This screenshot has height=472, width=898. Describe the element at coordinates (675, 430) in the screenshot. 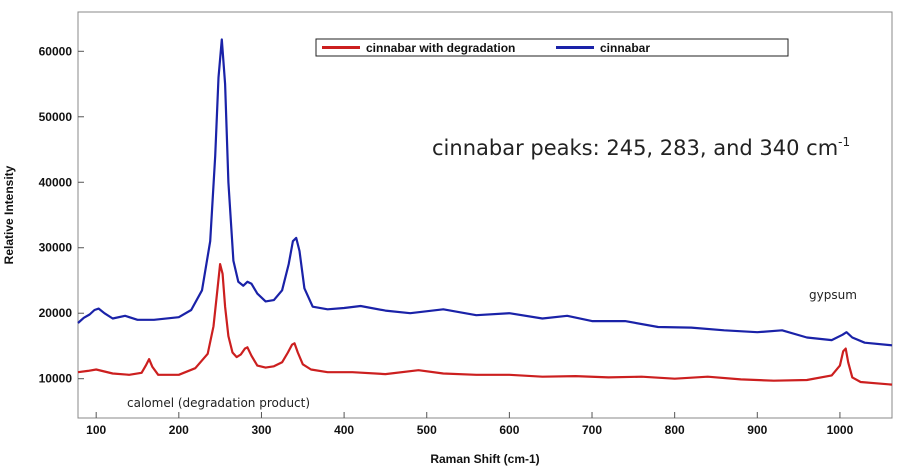

I see `x-tick-label: 800` at that location.